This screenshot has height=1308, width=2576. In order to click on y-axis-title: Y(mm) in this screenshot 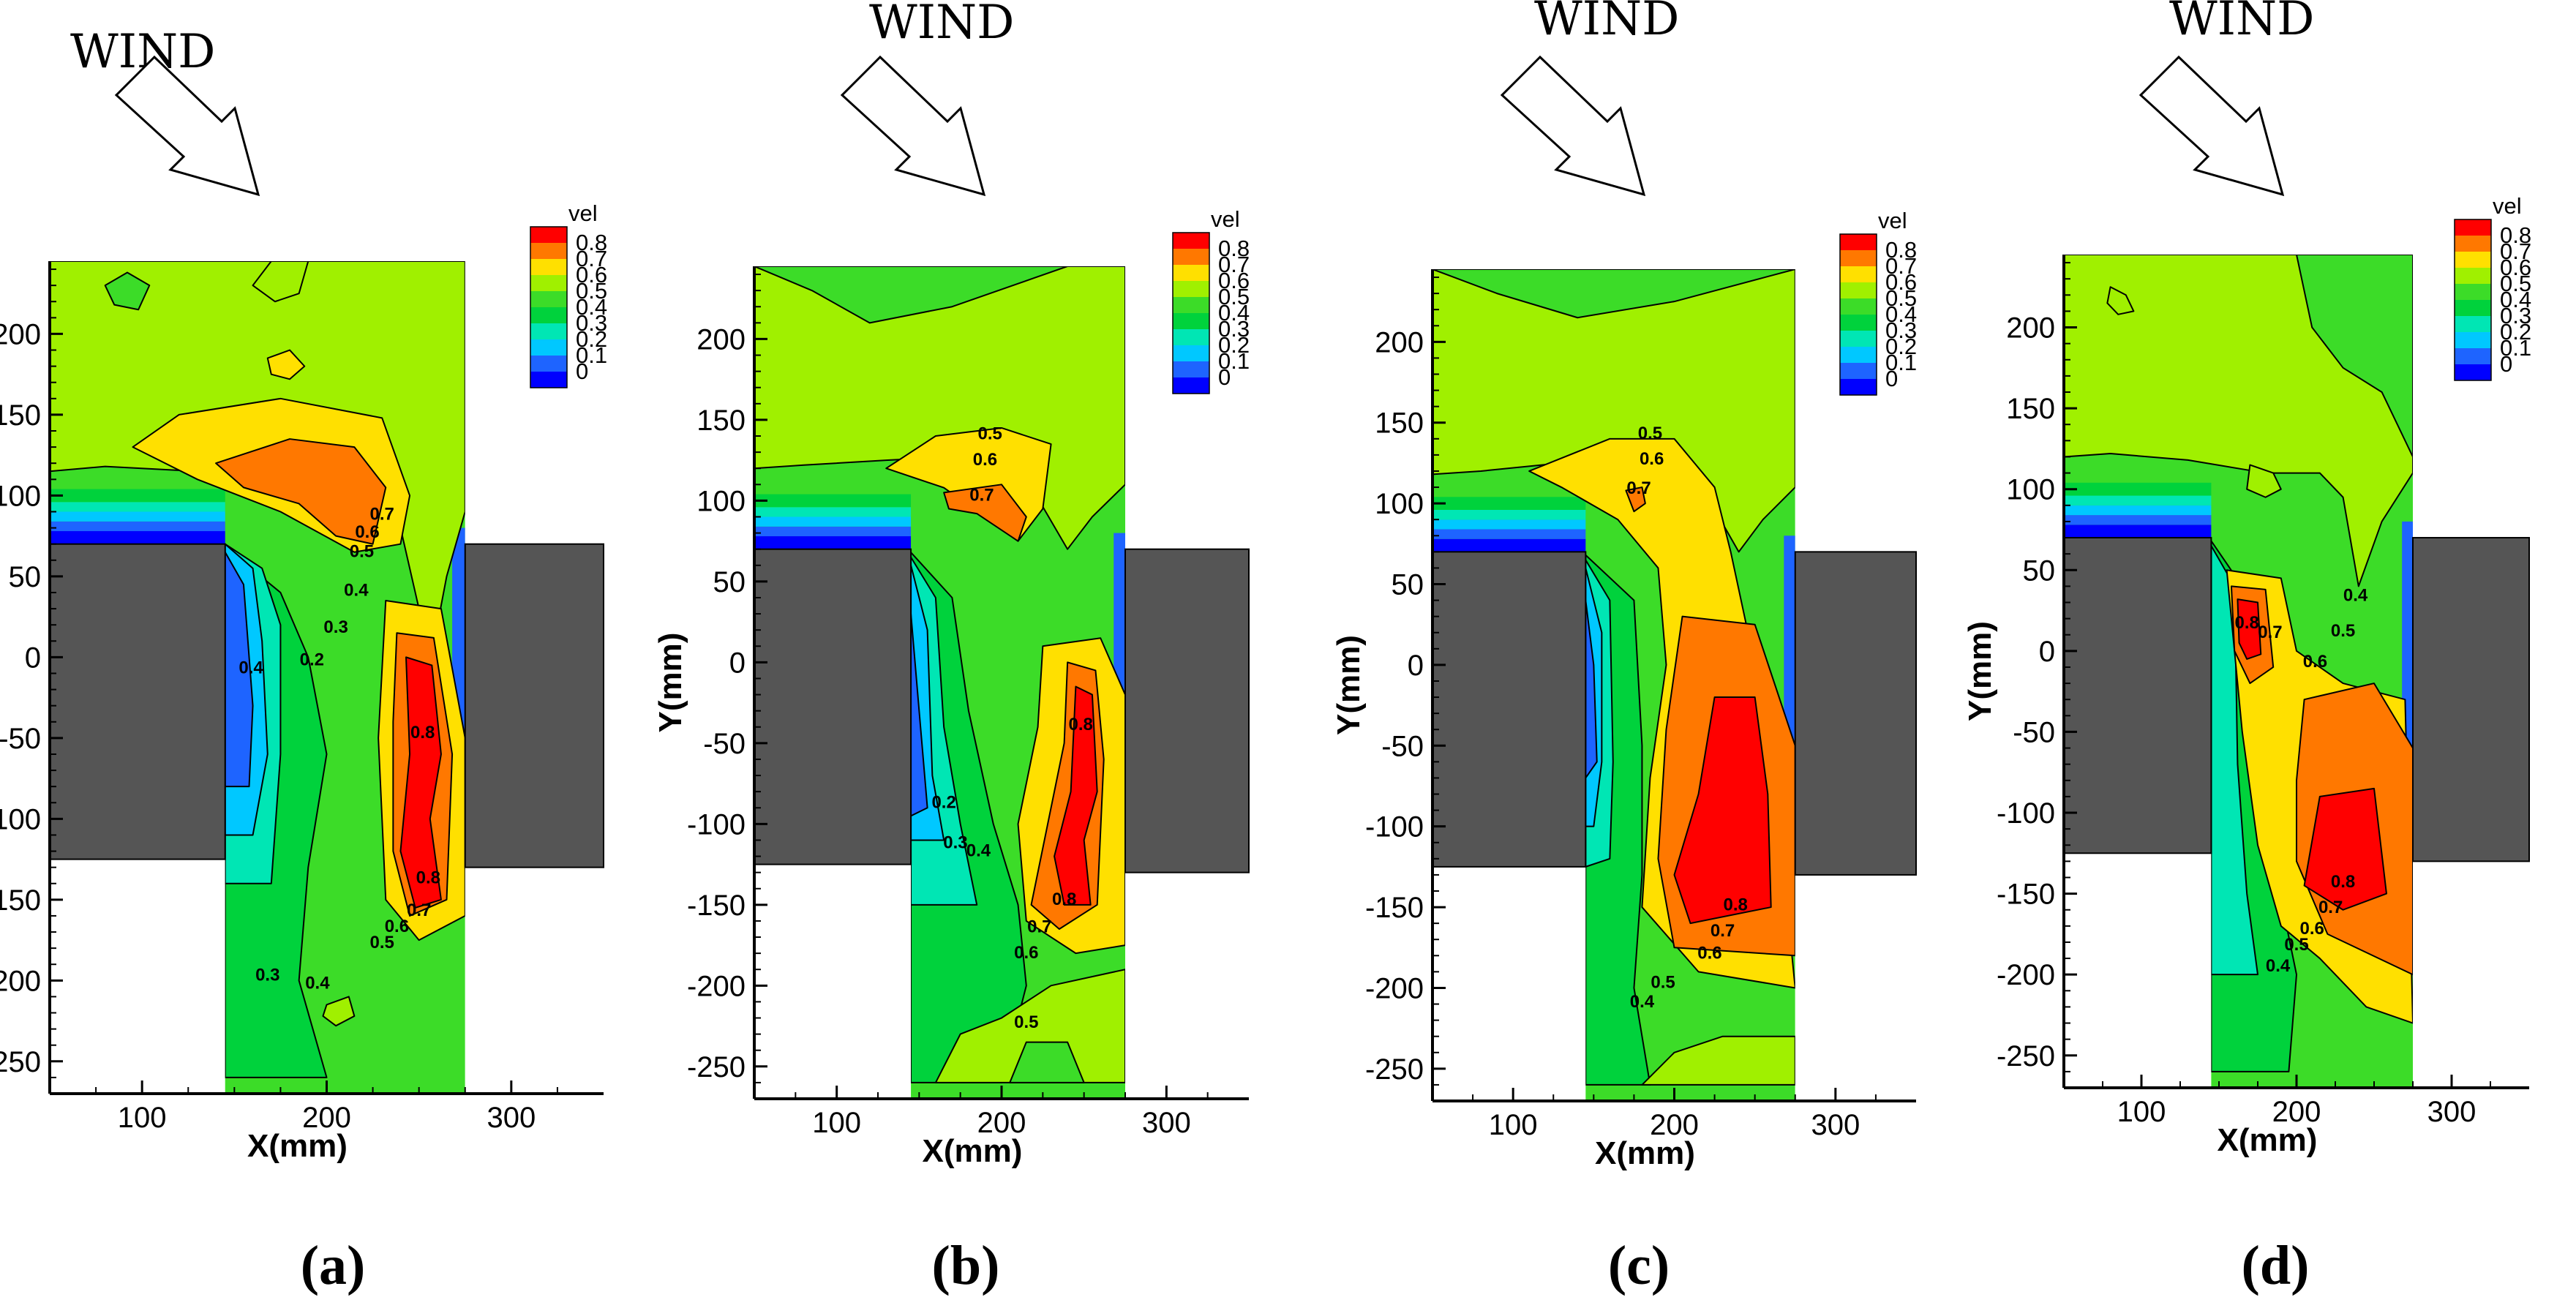, I will do `click(1349, 685)`.